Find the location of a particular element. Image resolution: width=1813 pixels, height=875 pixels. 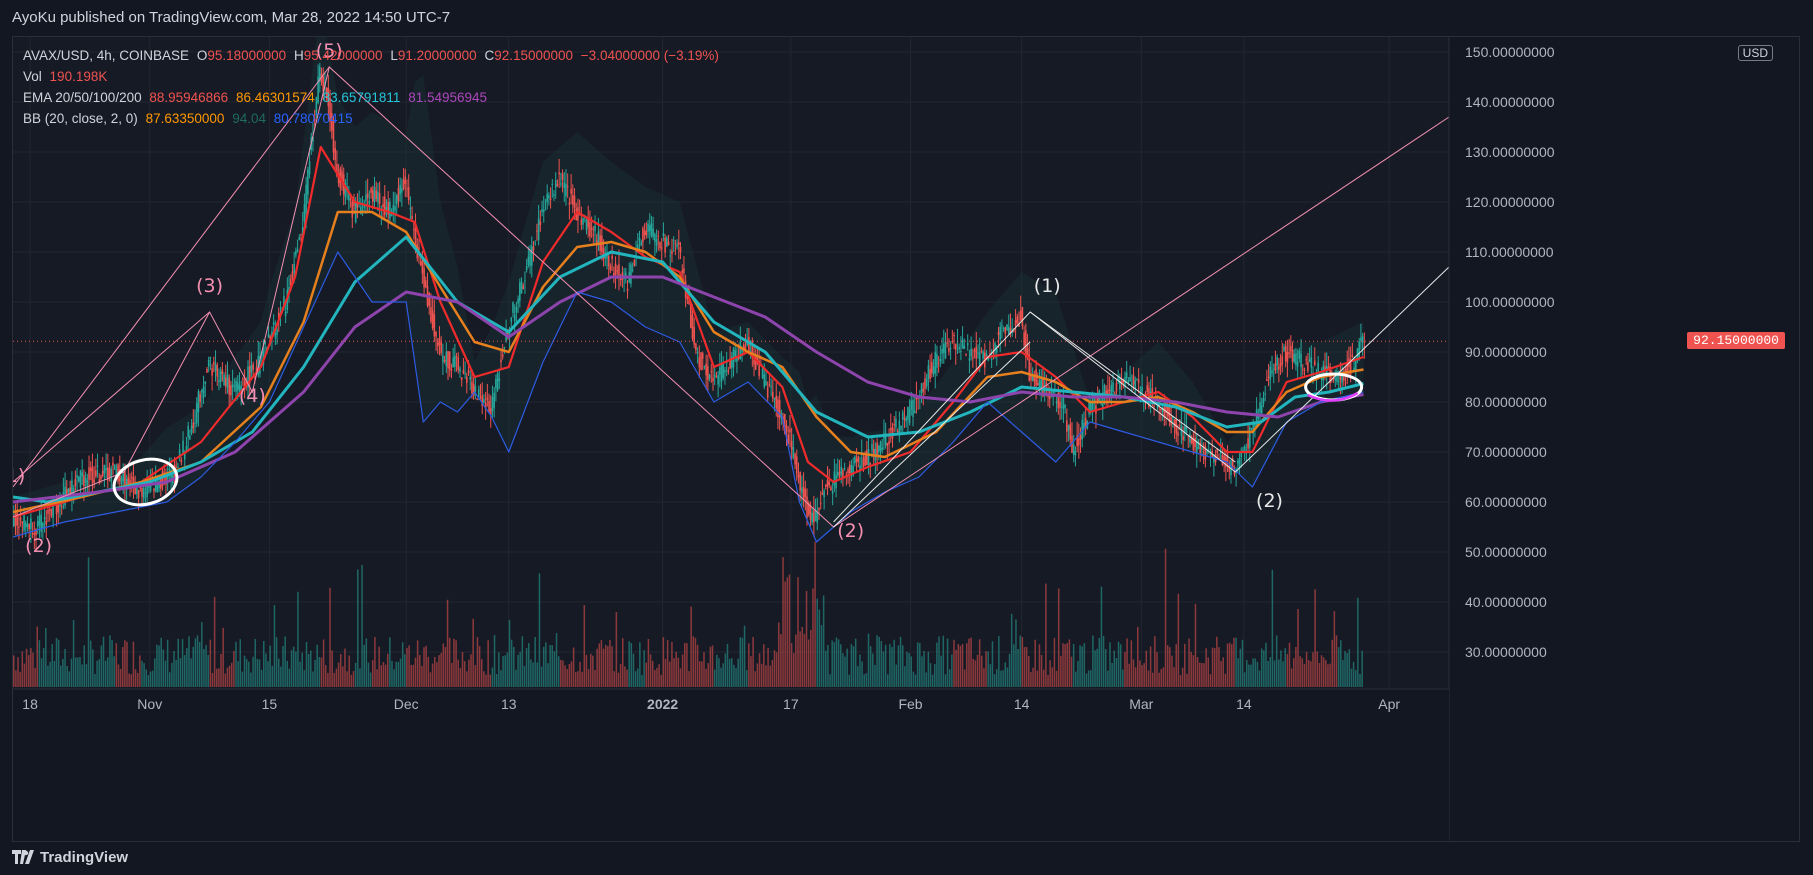

legend-h-label: H is located at coordinates (298, 55).